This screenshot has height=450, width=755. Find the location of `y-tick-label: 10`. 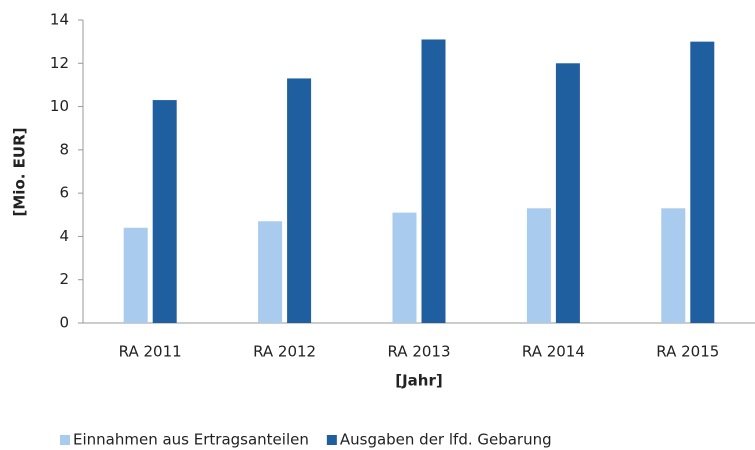

y-tick-label: 10 is located at coordinates (59, 106).